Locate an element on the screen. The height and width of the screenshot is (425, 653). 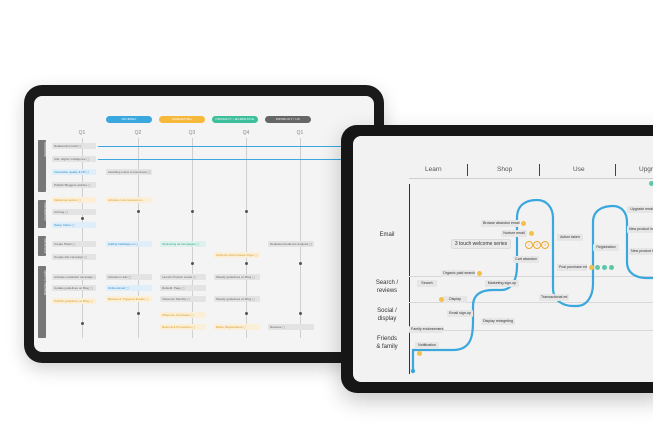
touchpoint: Transactional ed is located at coordinates (554, 297).